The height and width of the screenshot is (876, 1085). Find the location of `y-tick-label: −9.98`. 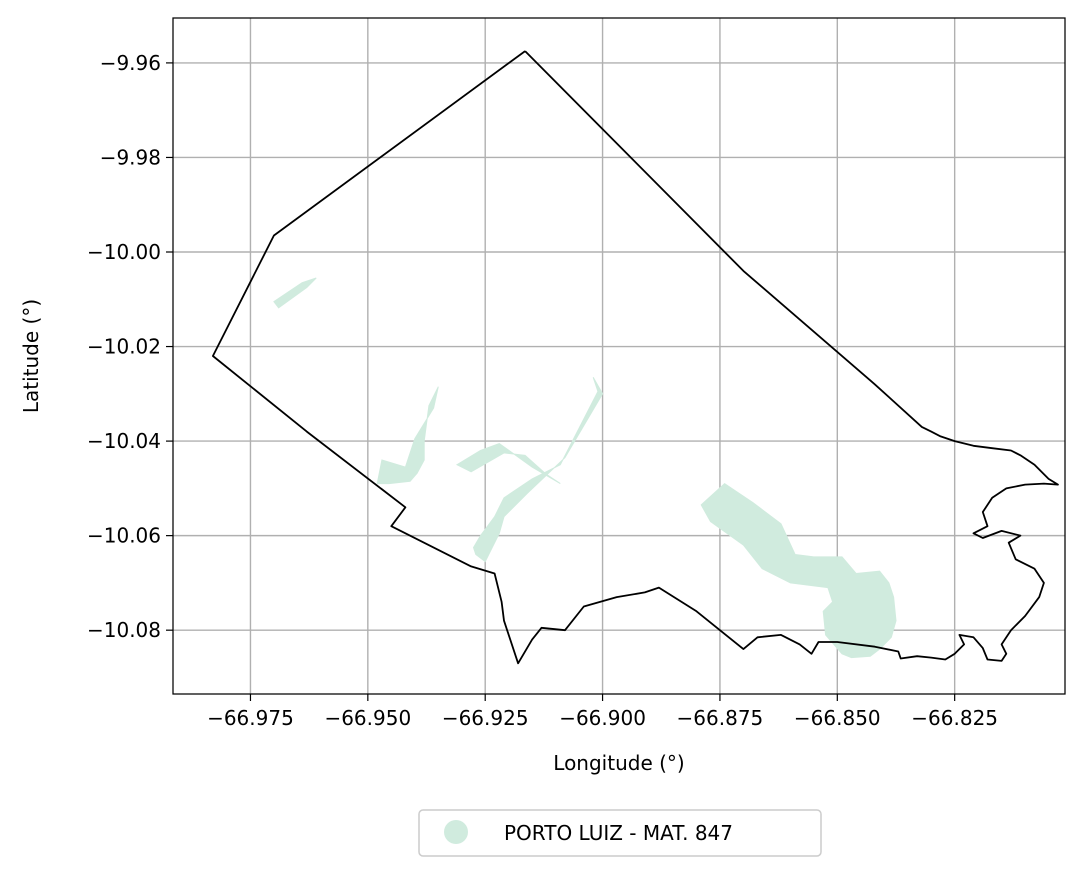

y-tick-label: −9.98 is located at coordinates (130, 157).